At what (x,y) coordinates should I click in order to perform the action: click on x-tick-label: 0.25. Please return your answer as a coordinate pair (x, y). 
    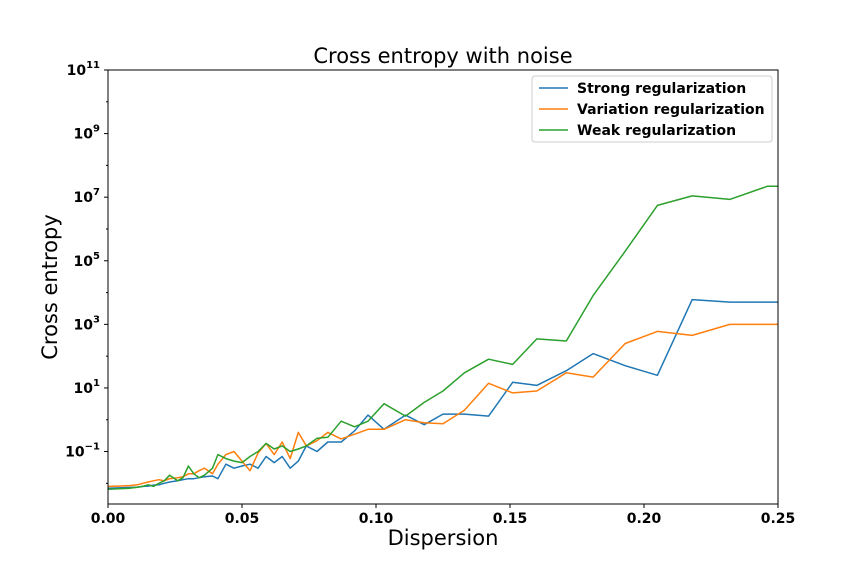
    Looking at the image, I should click on (778, 519).